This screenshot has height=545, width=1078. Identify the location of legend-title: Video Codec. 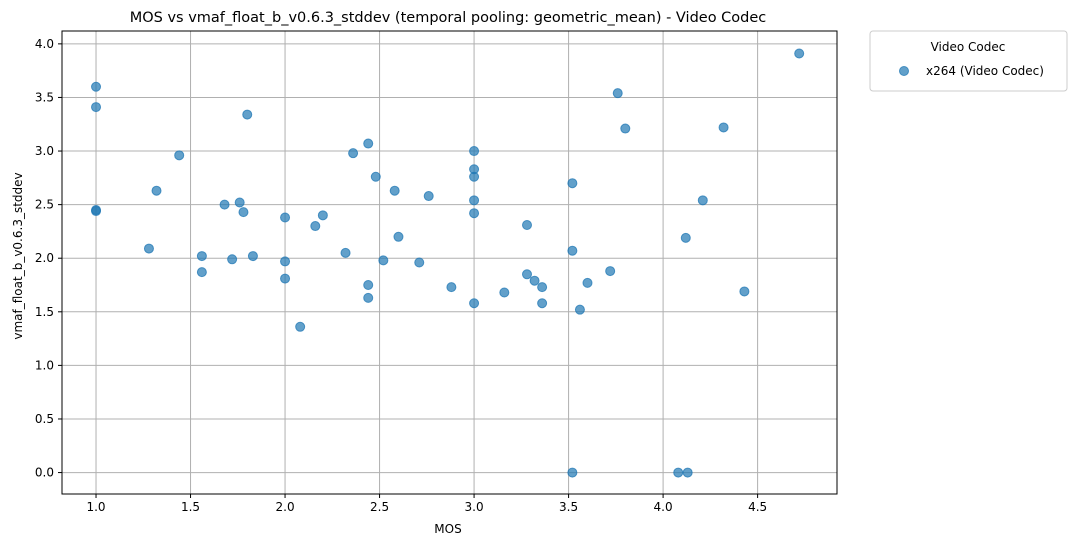
(968, 47).